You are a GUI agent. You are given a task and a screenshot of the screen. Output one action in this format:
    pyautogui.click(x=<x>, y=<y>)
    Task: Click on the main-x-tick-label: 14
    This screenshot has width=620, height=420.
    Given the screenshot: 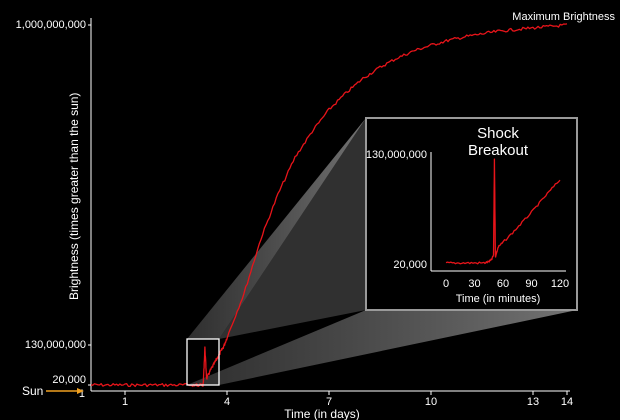 What is the action you would take?
    pyautogui.click(x=567, y=402)
    